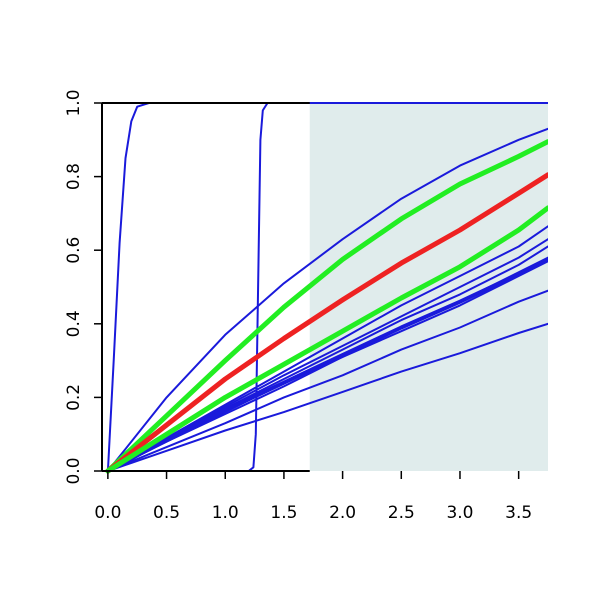 Image resolution: width=600 pixels, height=600 pixels. Describe the element at coordinates (74, 397) in the screenshot. I see `y-tick-label: 0.2` at that location.